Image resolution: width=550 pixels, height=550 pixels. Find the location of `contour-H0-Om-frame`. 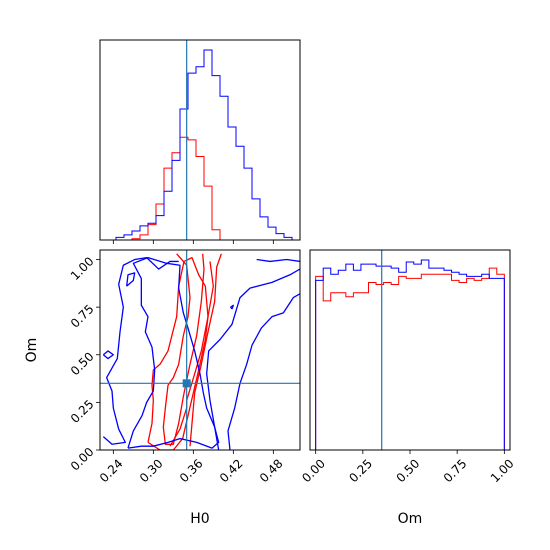

contour-H0-Om-frame is located at coordinates (200, 350).